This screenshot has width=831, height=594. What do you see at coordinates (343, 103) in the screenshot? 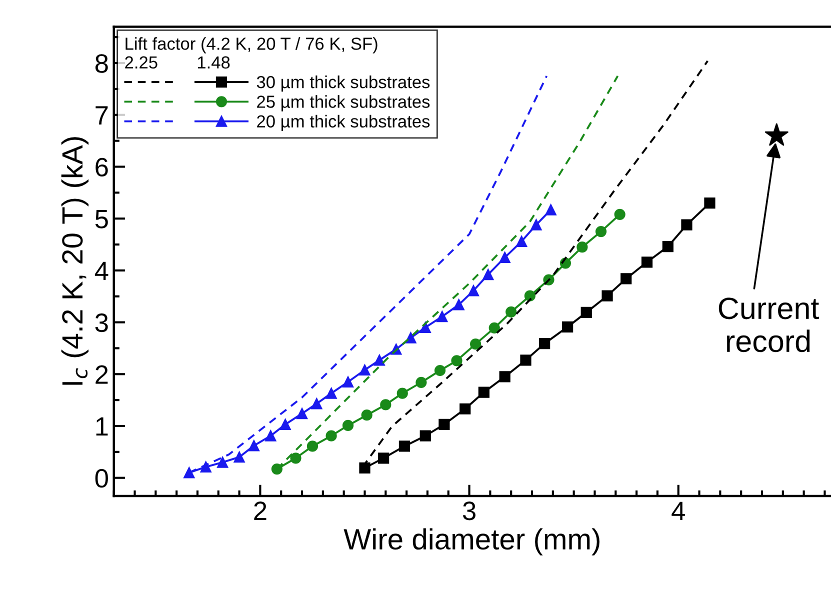
I see `legend-label: 25 µm thick substrates` at bounding box center [343, 103].